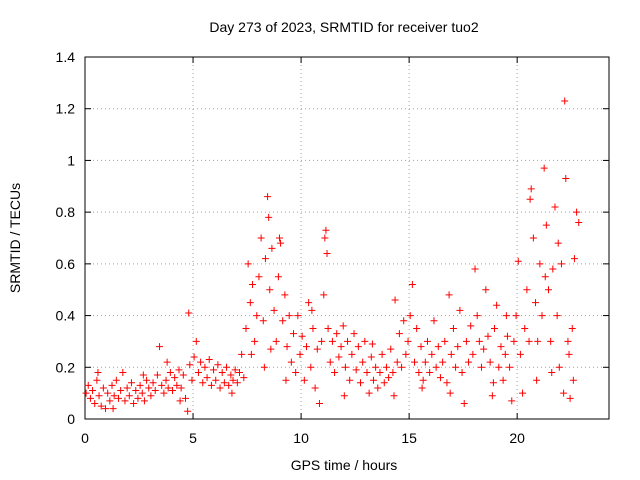  Describe the element at coordinates (409, 438) in the screenshot. I see `x-tick-label: 15` at that location.